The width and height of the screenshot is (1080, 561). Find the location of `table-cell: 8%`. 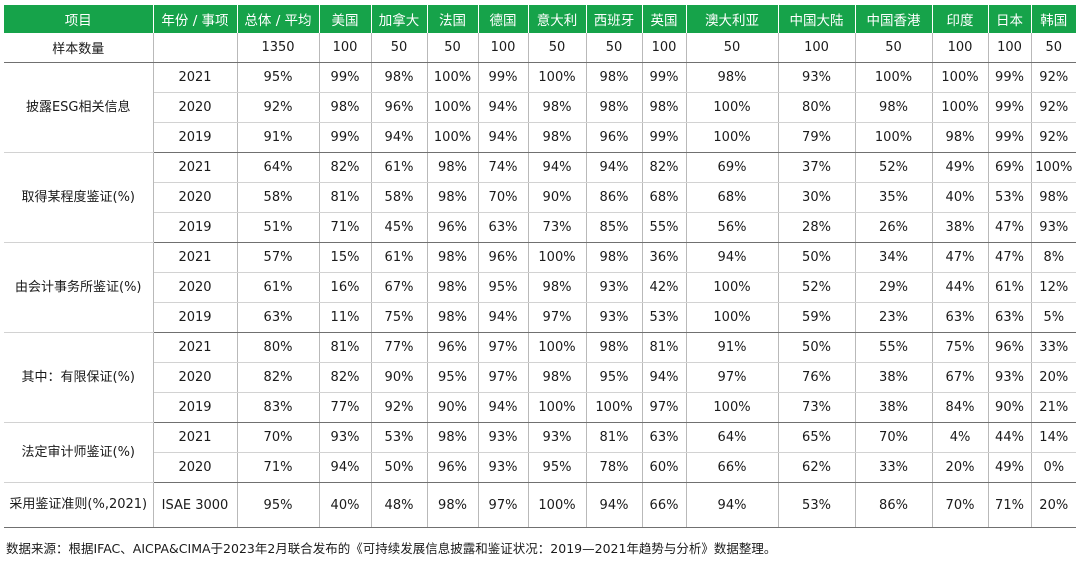

table-cell: 8% is located at coordinates (1053, 257).